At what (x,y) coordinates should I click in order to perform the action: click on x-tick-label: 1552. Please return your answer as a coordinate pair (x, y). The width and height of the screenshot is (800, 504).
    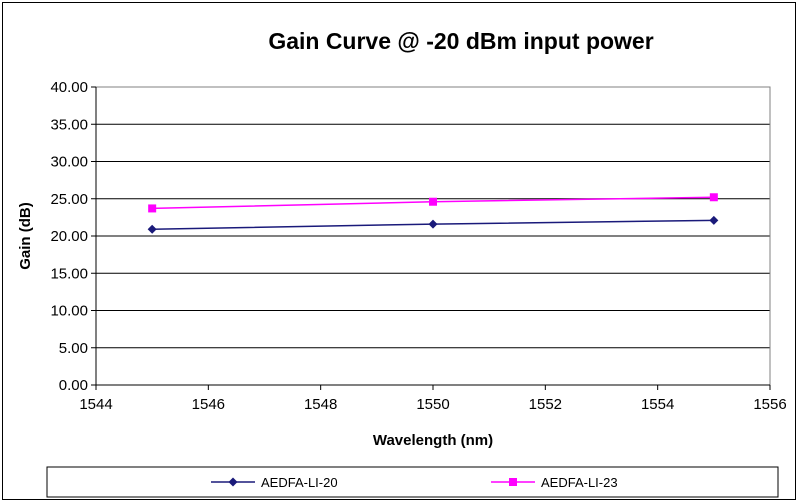
    Looking at the image, I should click on (545, 404).